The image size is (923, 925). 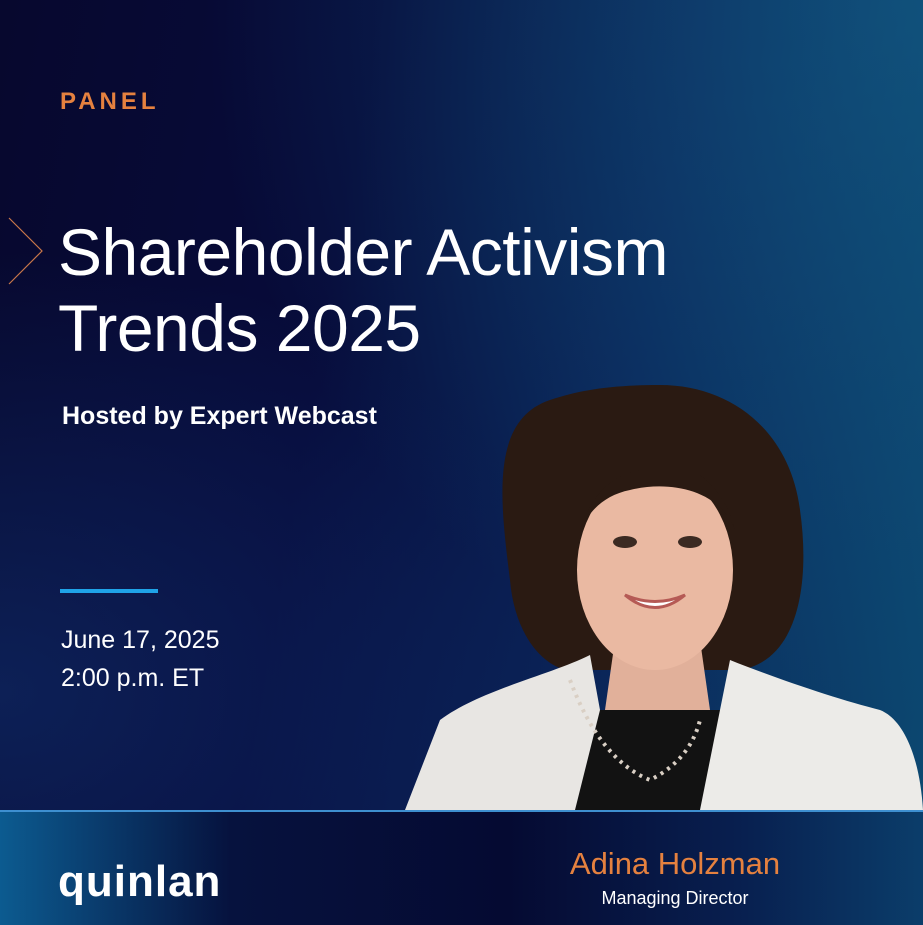 I want to click on accent-rule, so click(x=109, y=591).